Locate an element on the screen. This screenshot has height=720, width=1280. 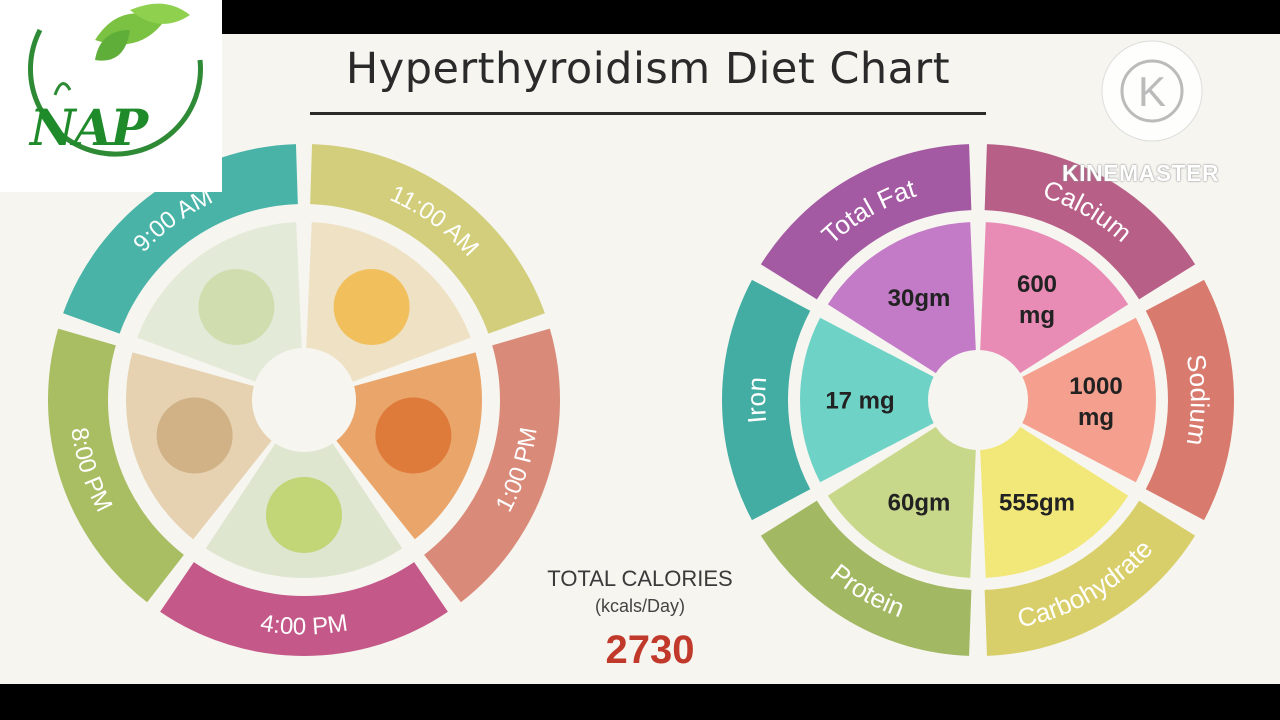
nutrient-slice-iron is located at coordinates (867, 400).